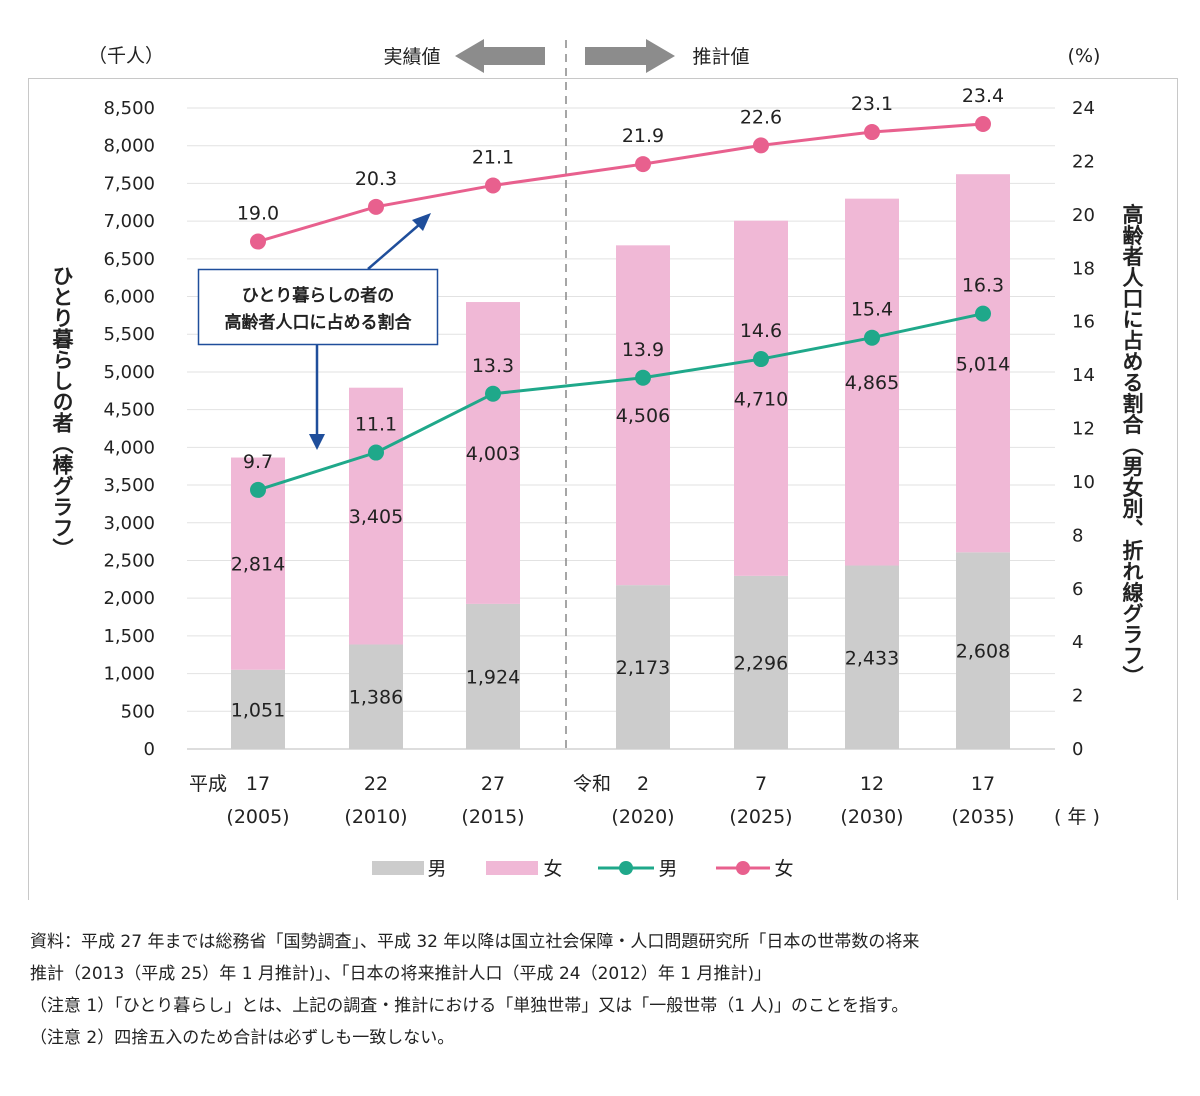 Image resolution: width=1200 pixels, height=1096 pixels. Describe the element at coordinates (129, 447) in the screenshot. I see `left-tick-label: 4,000` at that location.